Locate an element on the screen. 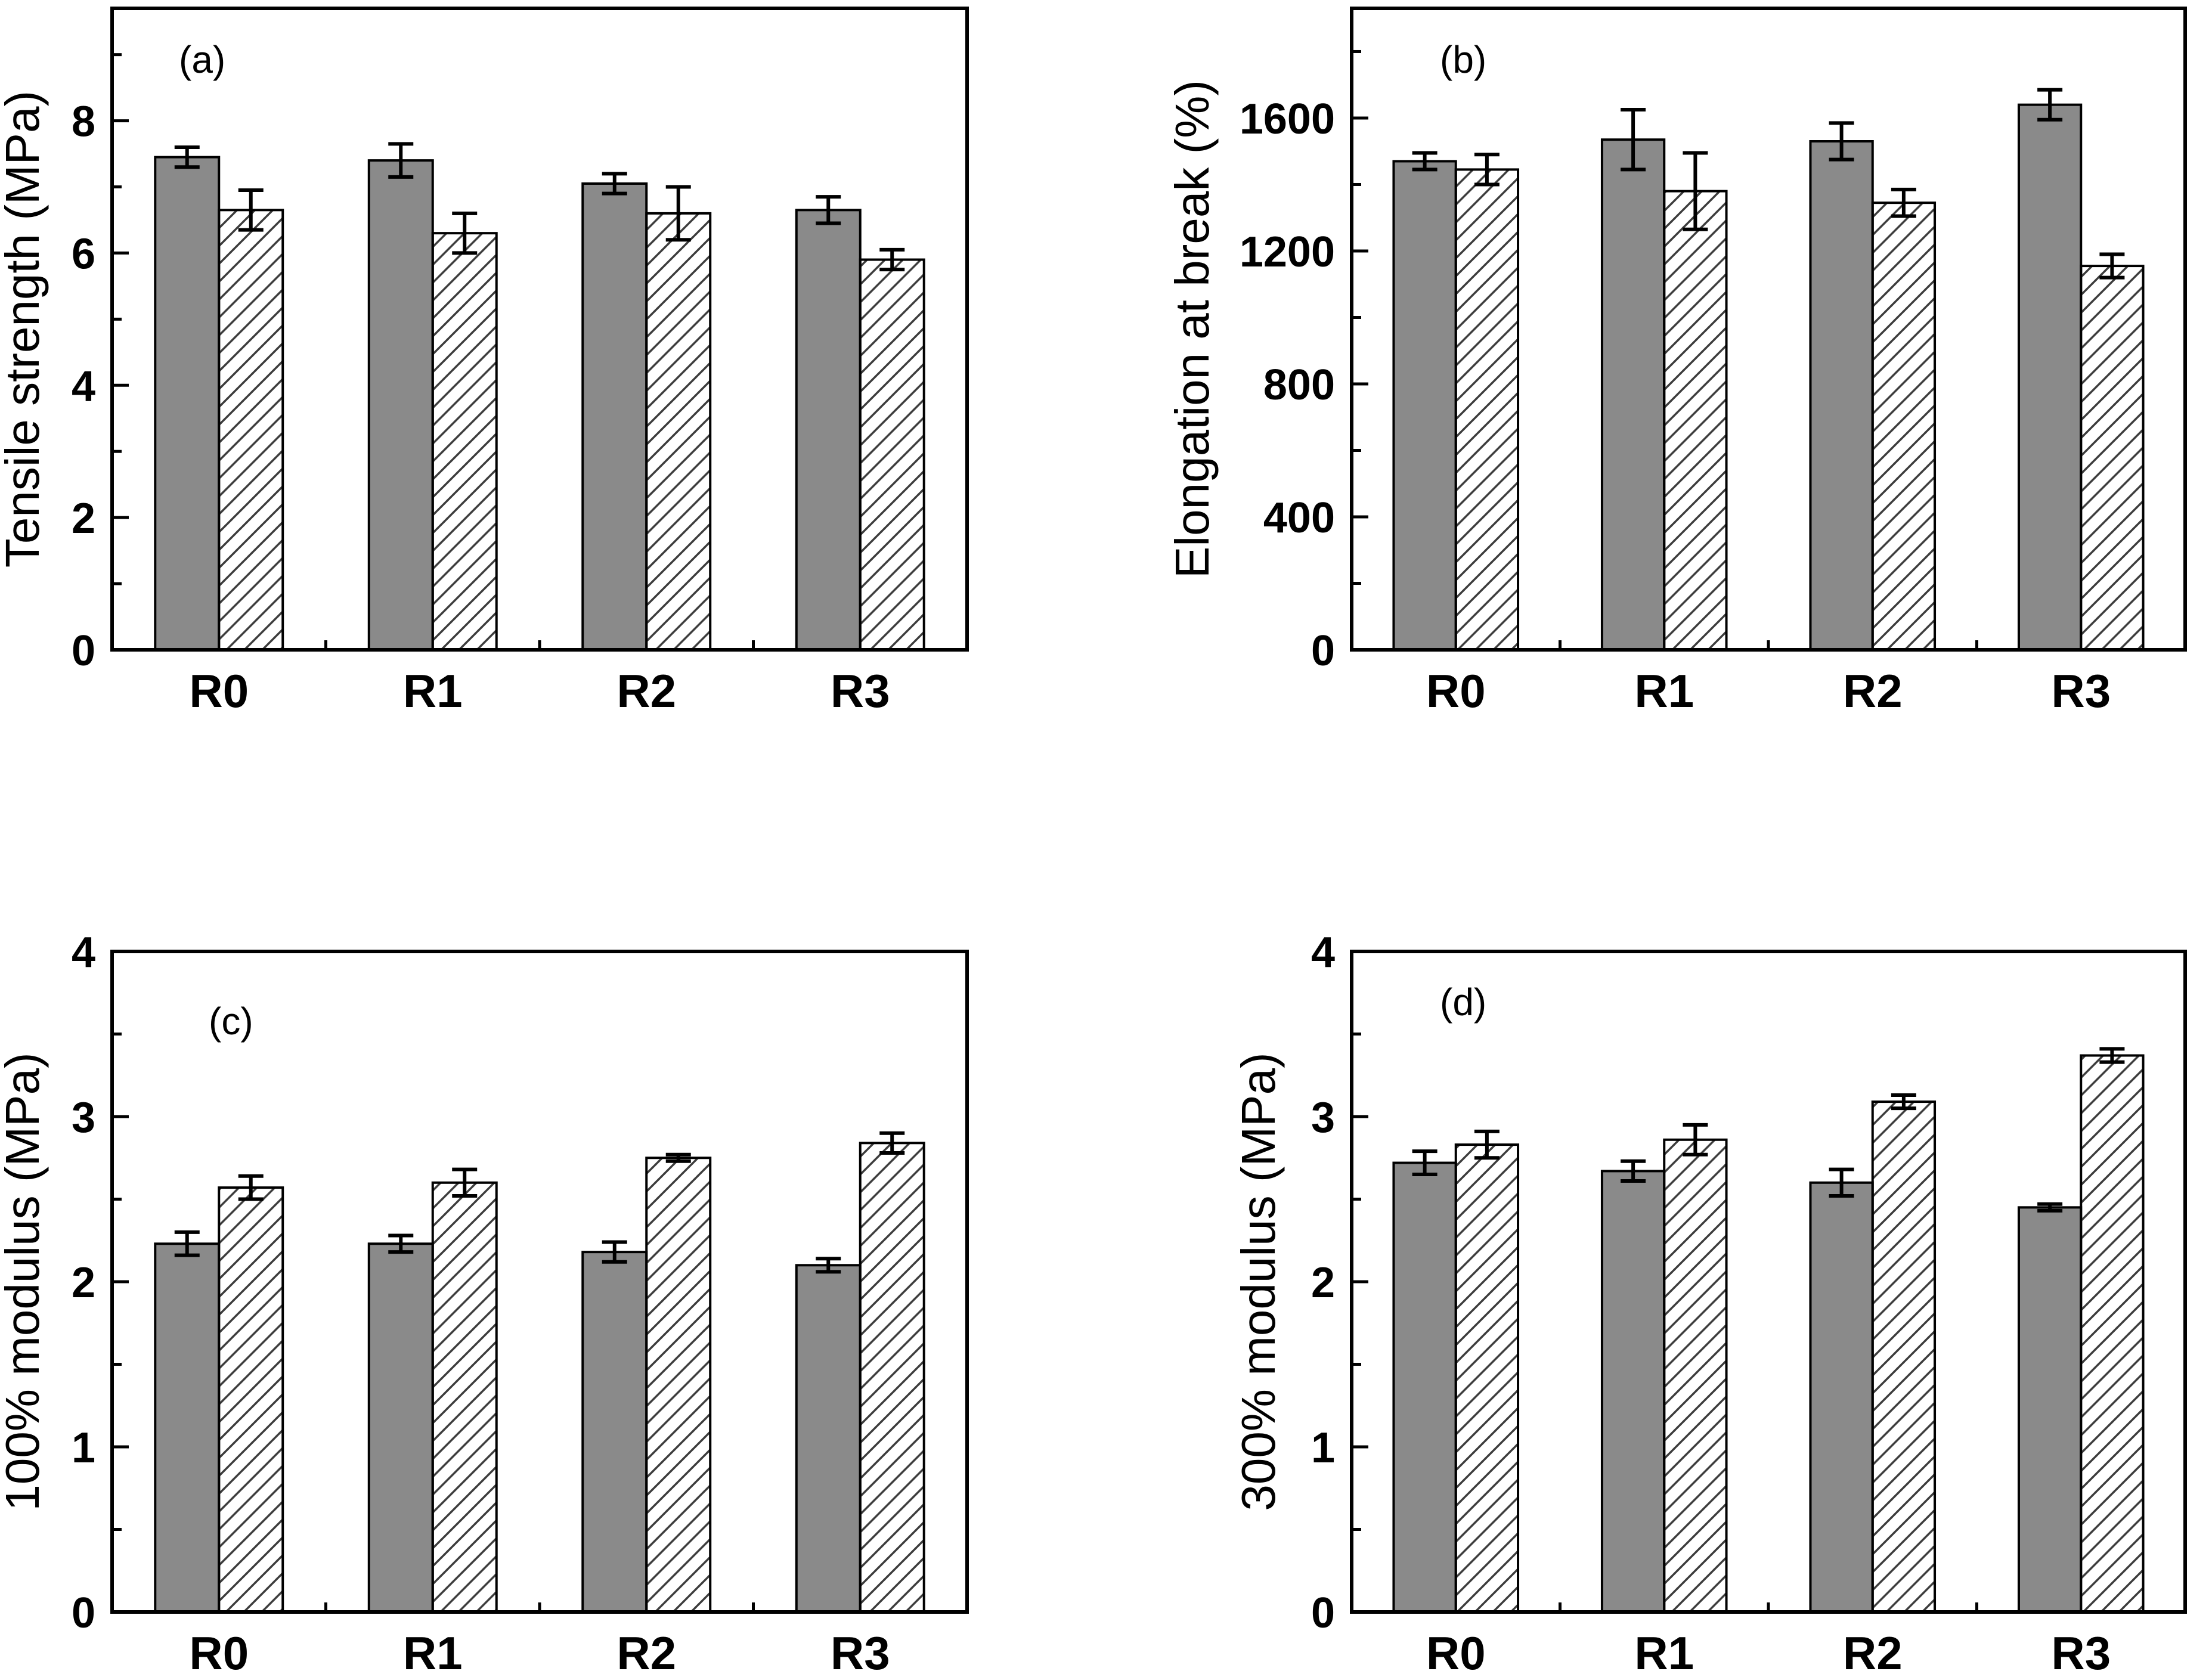  panel-letter: (a) is located at coordinates (202, 59).